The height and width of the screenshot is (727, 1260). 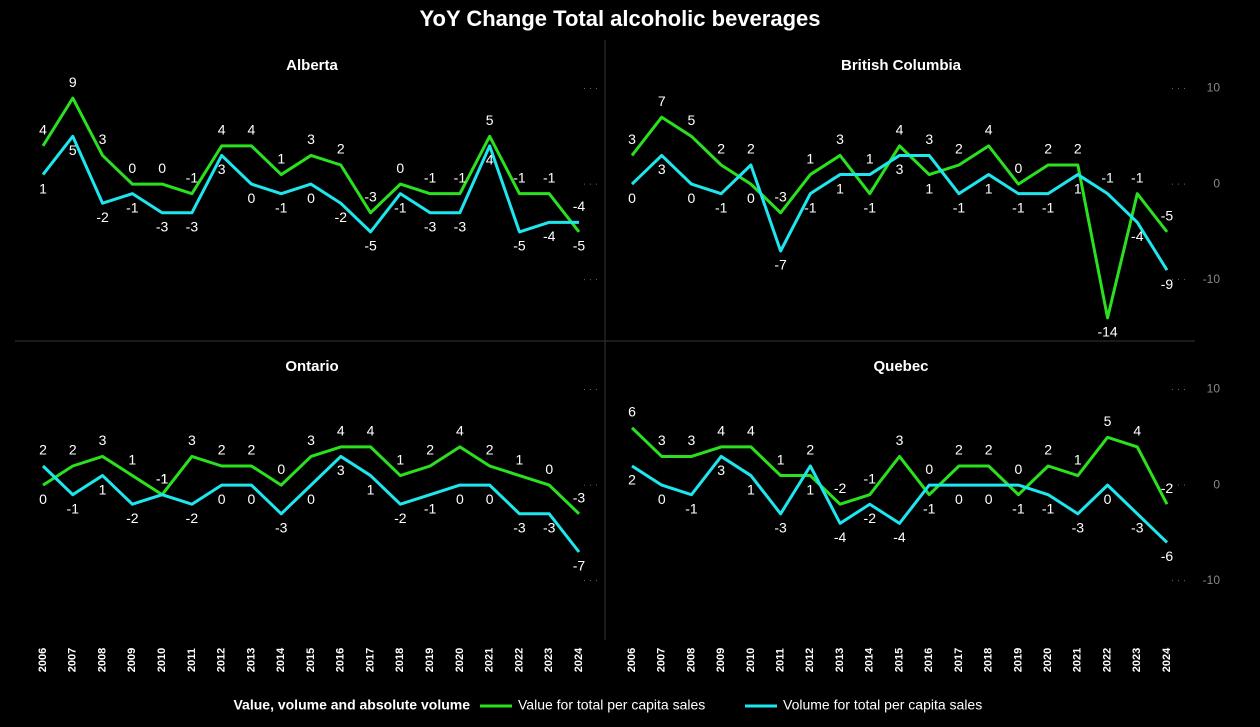 I want to click on data-label: -7, so click(x=579, y=566).